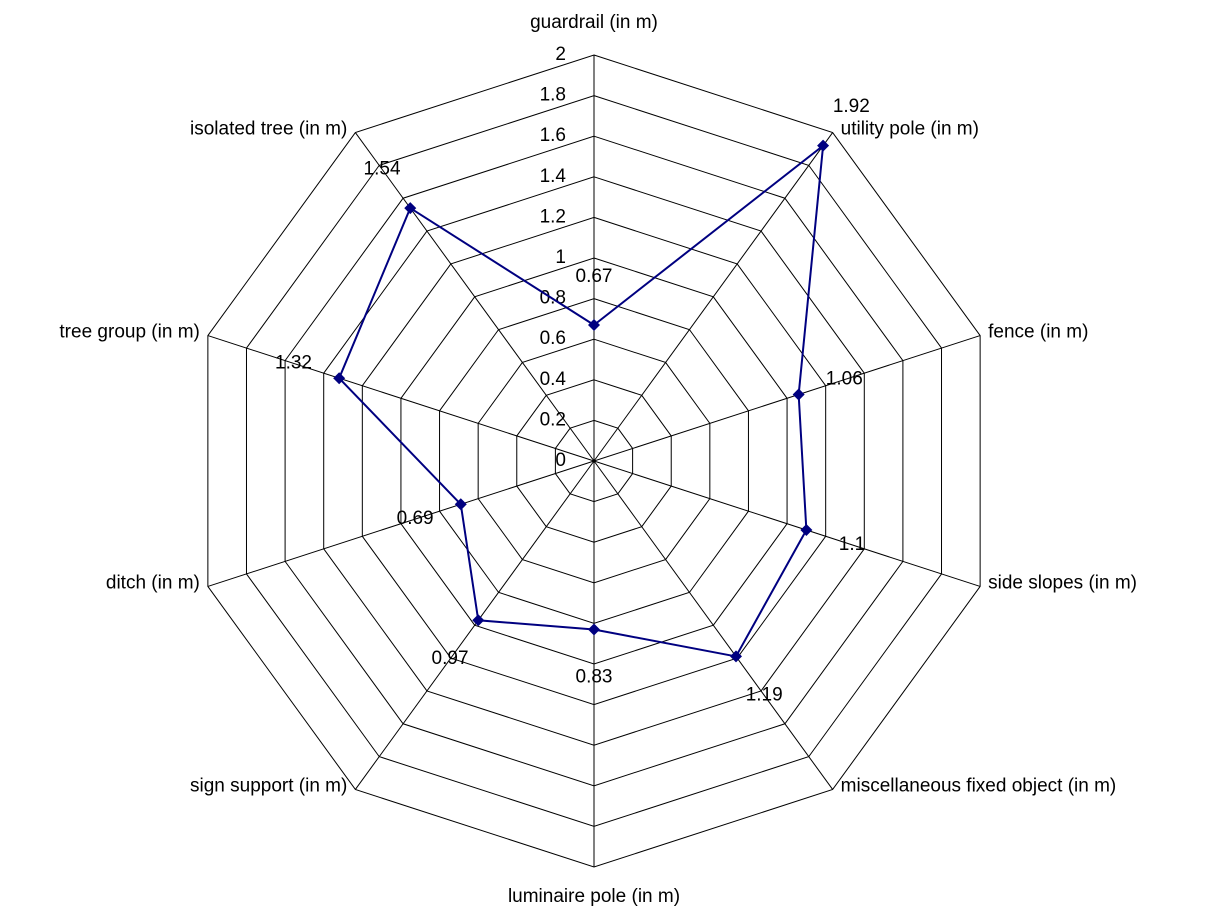 The height and width of the screenshot is (919, 1212). I want to click on category-label: utility pole (in m), so click(910, 129).